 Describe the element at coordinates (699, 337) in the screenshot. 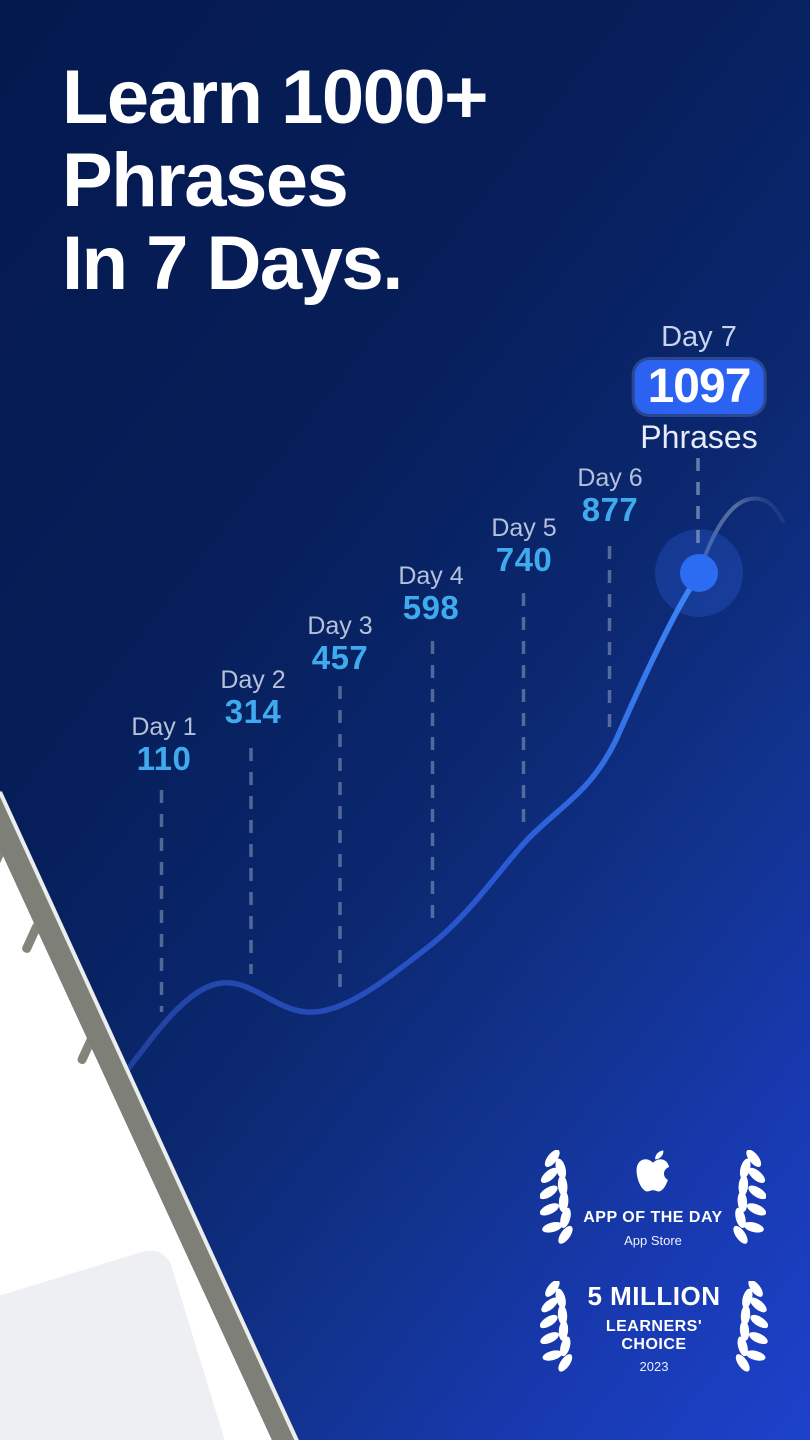

I see `day-label: Day 7` at that location.